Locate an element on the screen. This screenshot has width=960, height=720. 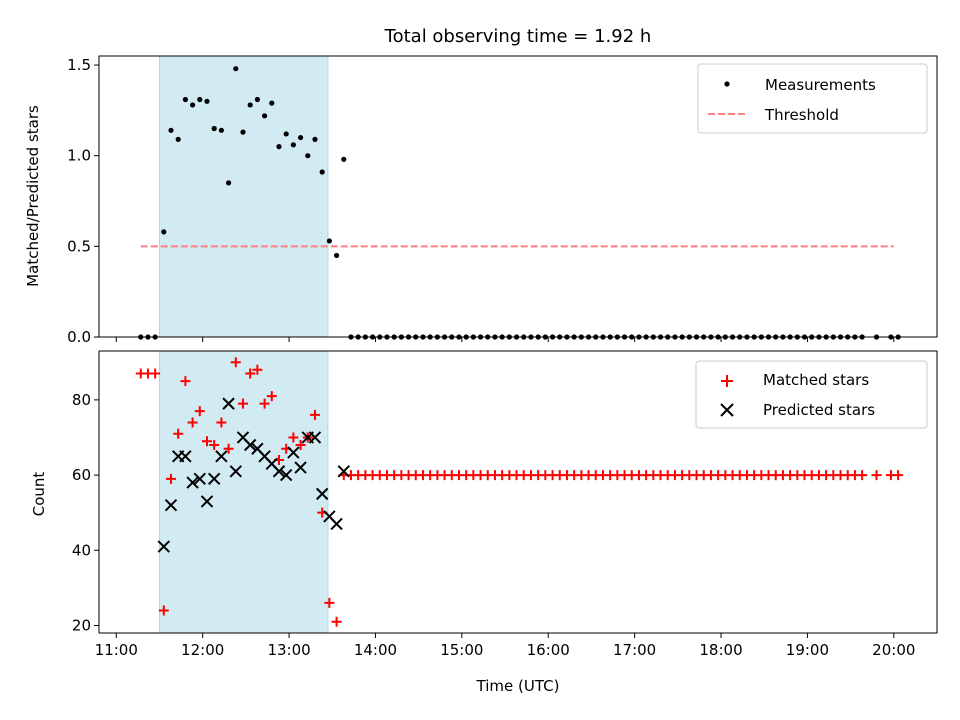
x-tick-label: 19:00 is located at coordinates (807, 650).